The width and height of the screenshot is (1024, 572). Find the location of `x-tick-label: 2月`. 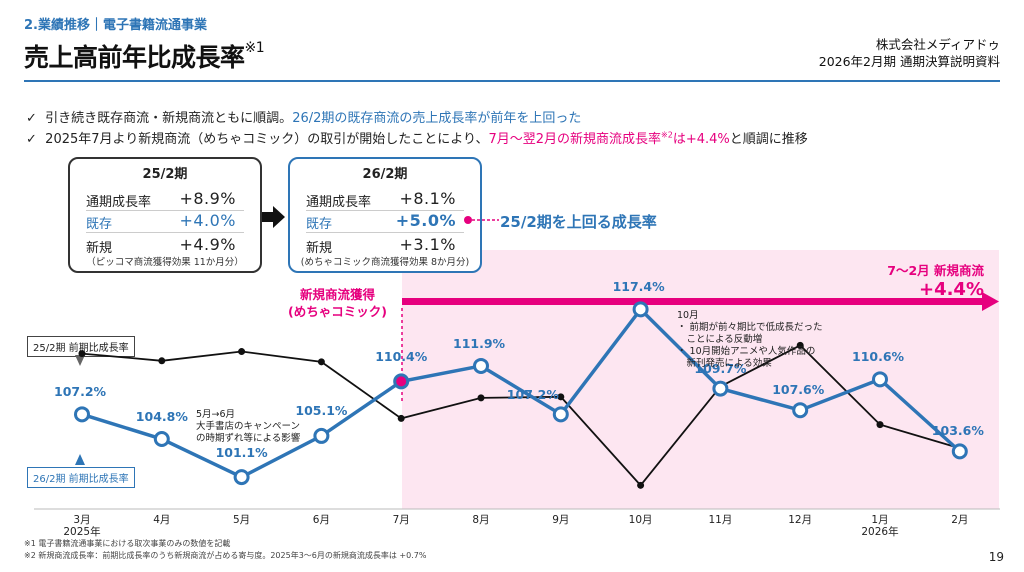

x-tick-label: 2月 is located at coordinates (960, 520).